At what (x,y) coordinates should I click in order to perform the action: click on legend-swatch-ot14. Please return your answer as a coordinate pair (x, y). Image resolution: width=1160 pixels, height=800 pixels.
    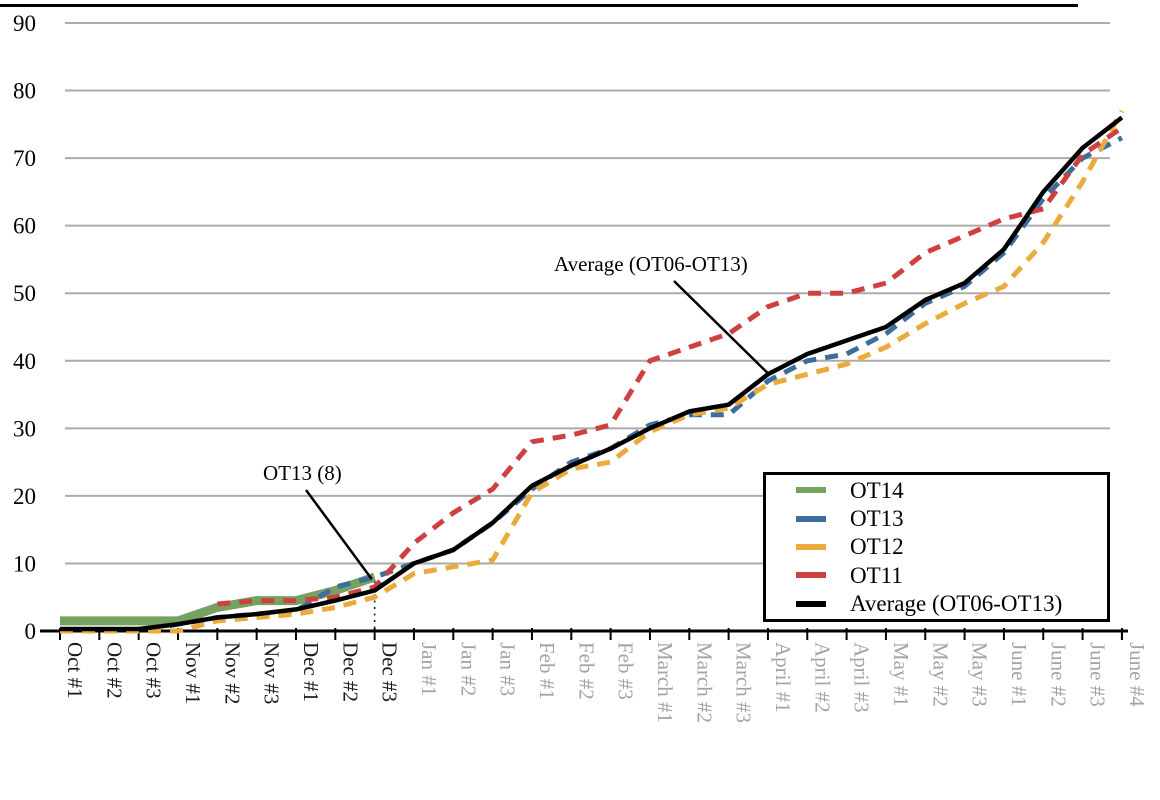
    Looking at the image, I should click on (811, 490).